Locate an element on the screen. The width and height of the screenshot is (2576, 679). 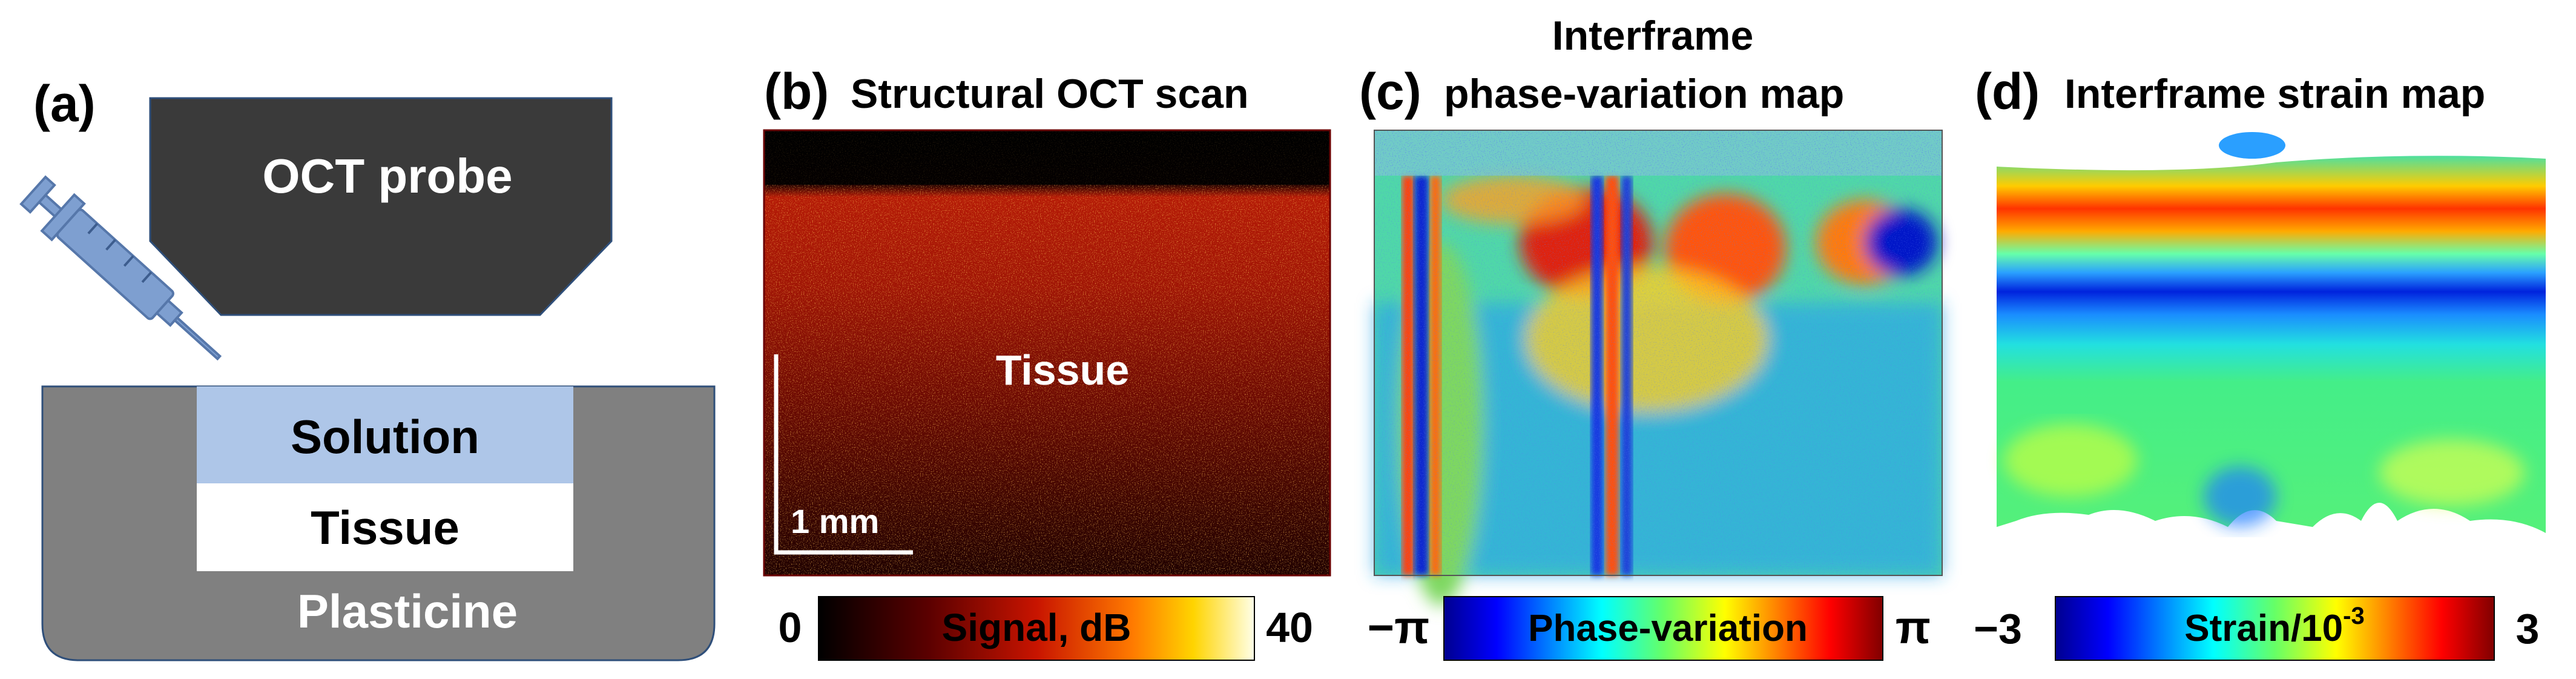
syringe-icon is located at coordinates (120, 268).